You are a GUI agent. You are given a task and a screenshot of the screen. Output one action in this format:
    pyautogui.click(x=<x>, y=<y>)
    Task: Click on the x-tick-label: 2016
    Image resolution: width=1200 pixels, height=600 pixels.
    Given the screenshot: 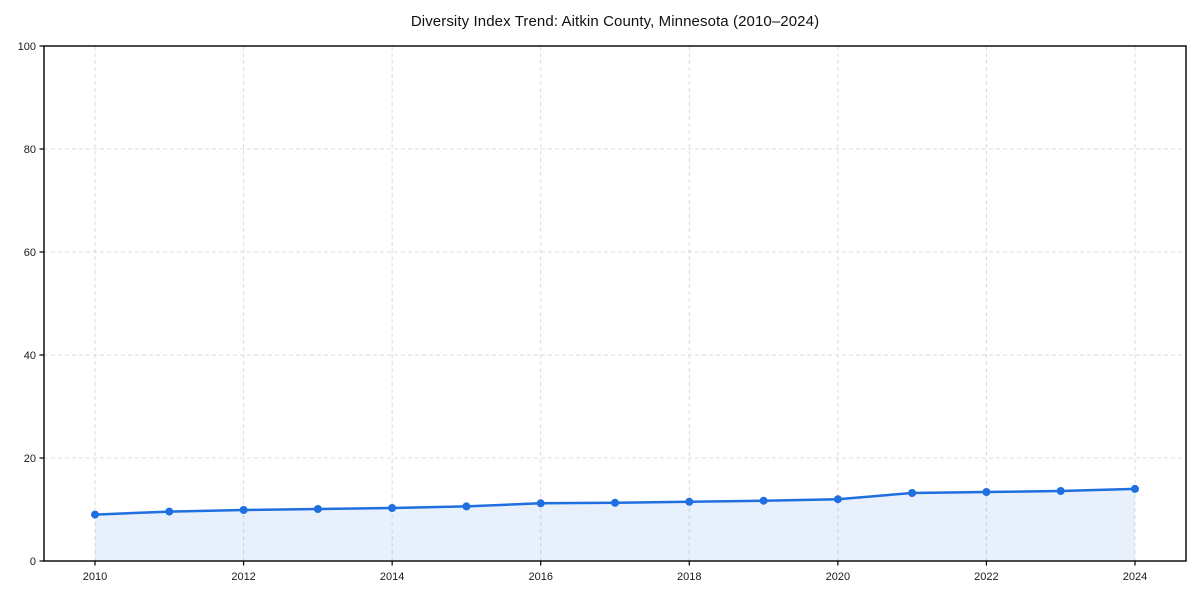 What is the action you would take?
    pyautogui.click(x=540, y=577)
    